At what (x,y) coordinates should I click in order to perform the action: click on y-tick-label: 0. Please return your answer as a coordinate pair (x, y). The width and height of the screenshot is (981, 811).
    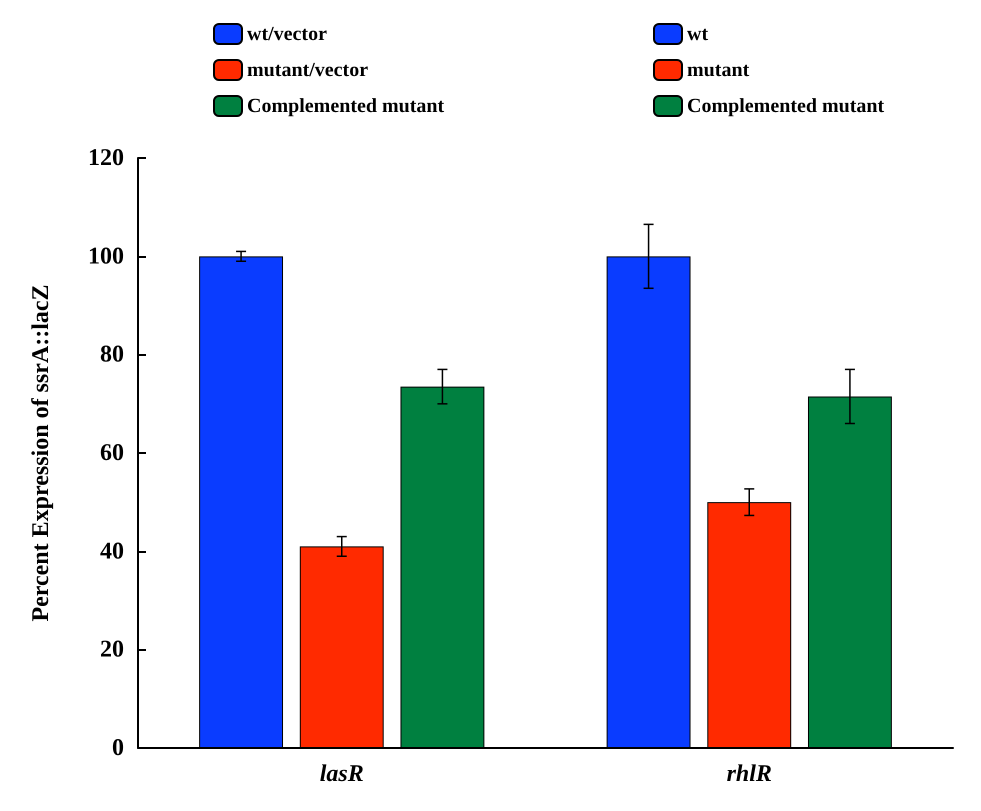
    Looking at the image, I should click on (118, 748).